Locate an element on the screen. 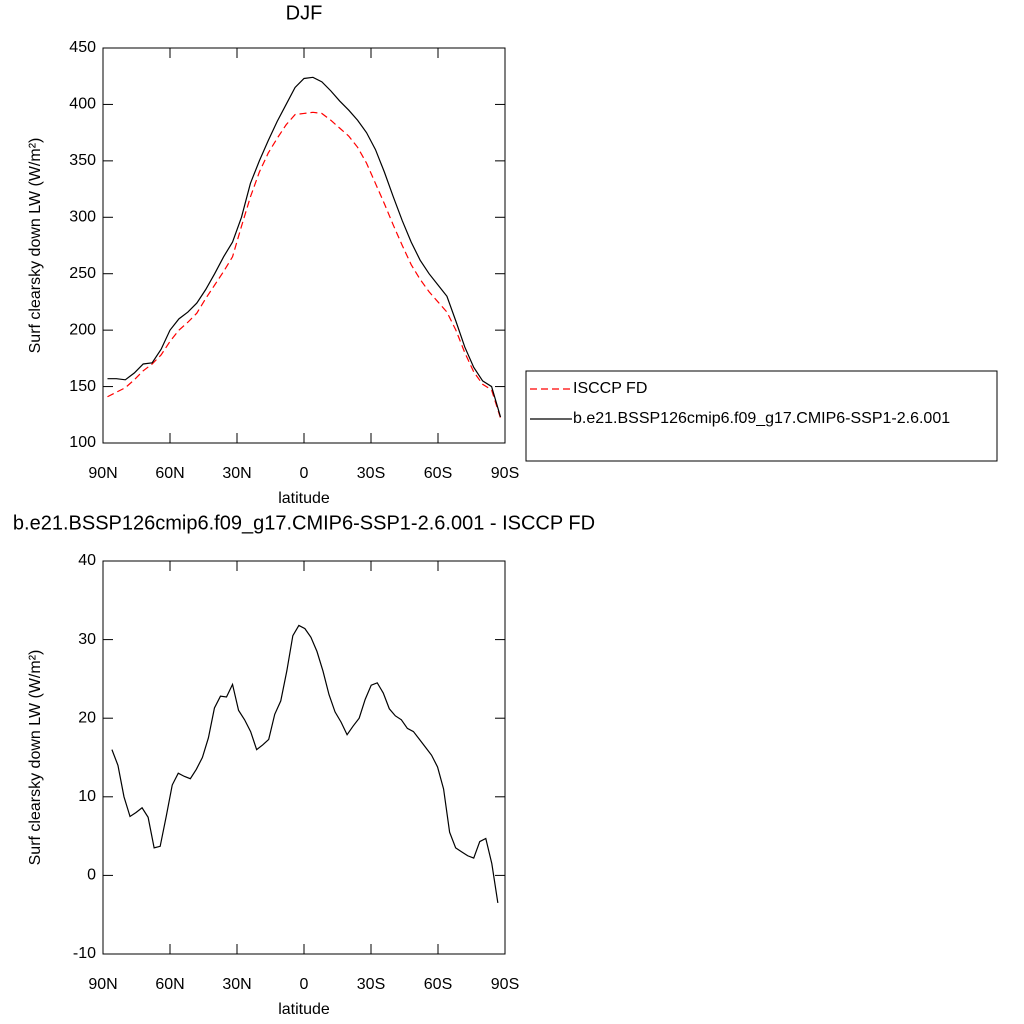  y-tick-label: 100 is located at coordinates (82, 442).